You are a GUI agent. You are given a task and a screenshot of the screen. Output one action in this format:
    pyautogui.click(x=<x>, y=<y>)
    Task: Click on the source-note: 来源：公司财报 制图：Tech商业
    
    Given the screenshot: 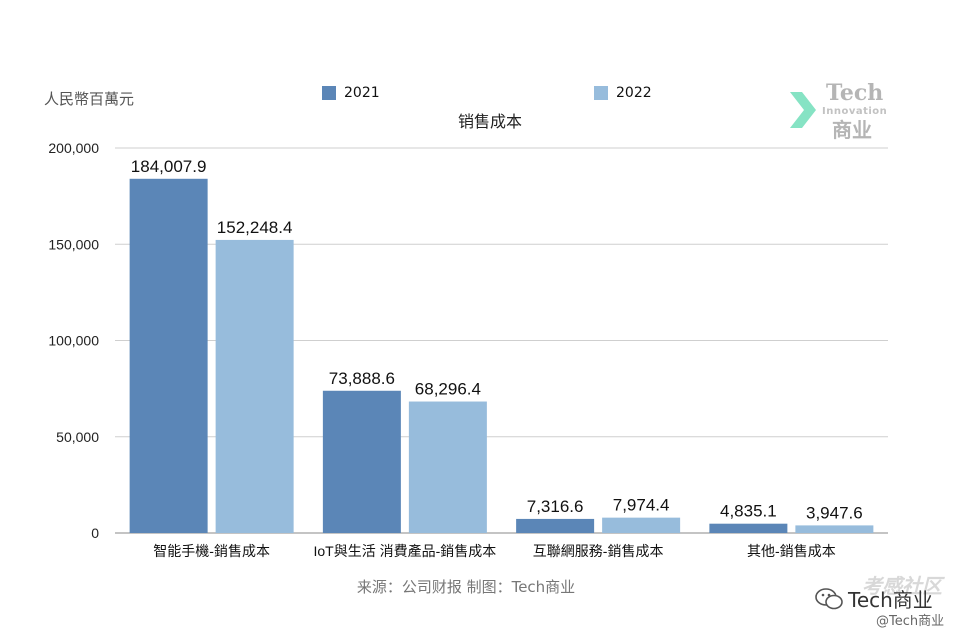 What is the action you would take?
    pyautogui.click(x=466, y=587)
    